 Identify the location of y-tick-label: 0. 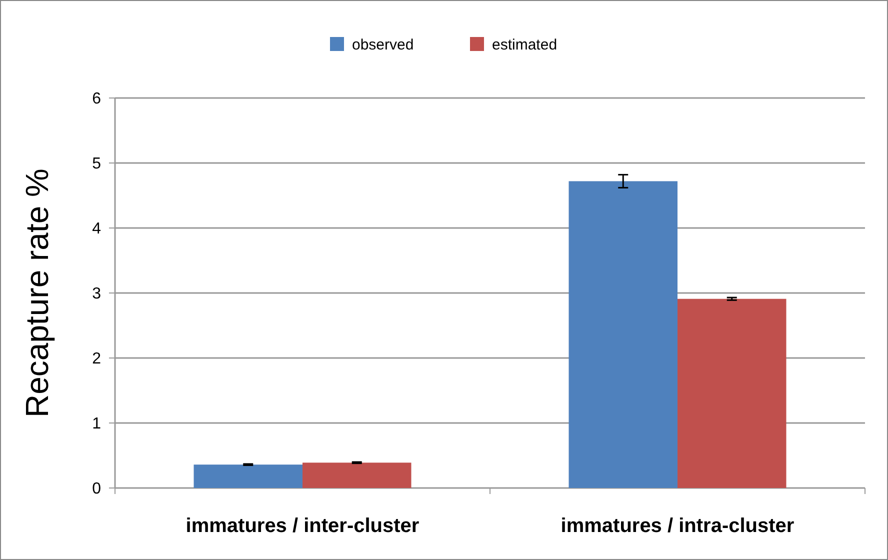
(97, 489).